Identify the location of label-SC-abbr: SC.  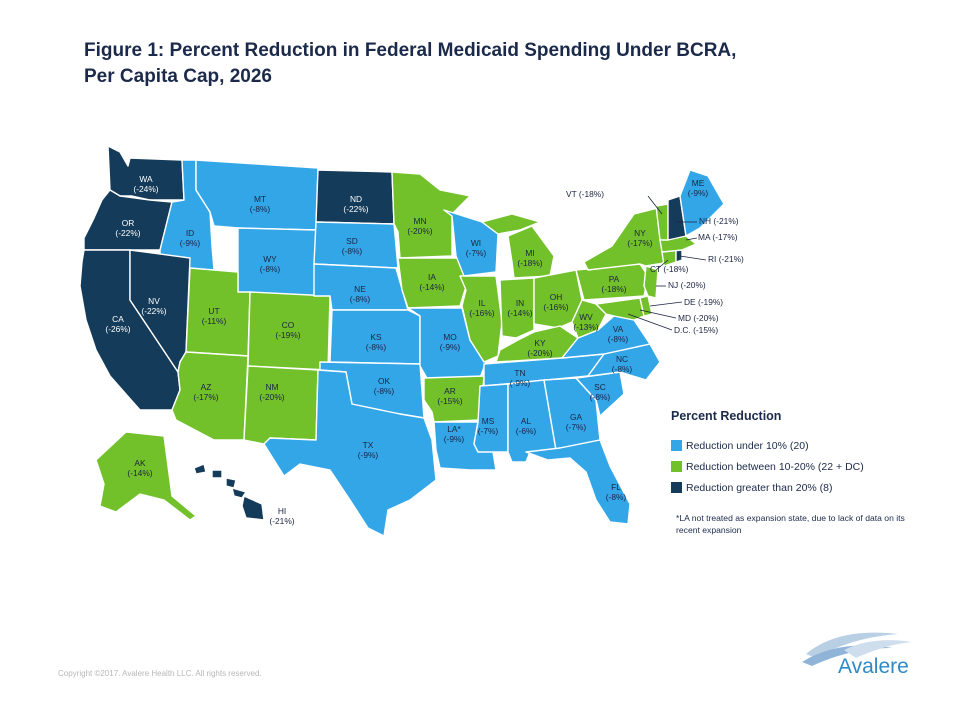
(600, 387).